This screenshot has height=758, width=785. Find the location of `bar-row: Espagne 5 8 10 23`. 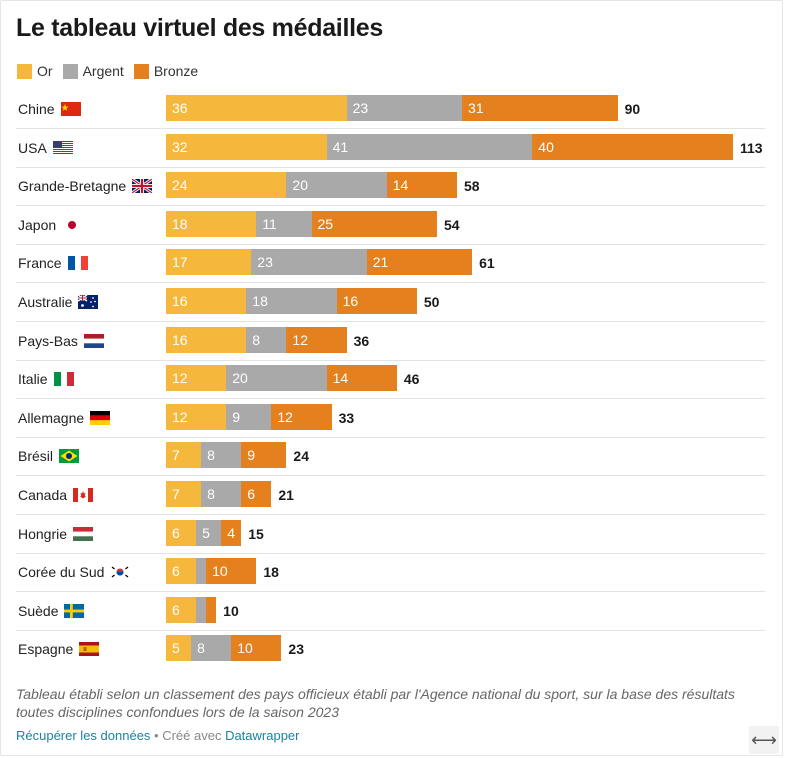

bar-row: Espagne 5 8 10 23 is located at coordinates (390, 649).